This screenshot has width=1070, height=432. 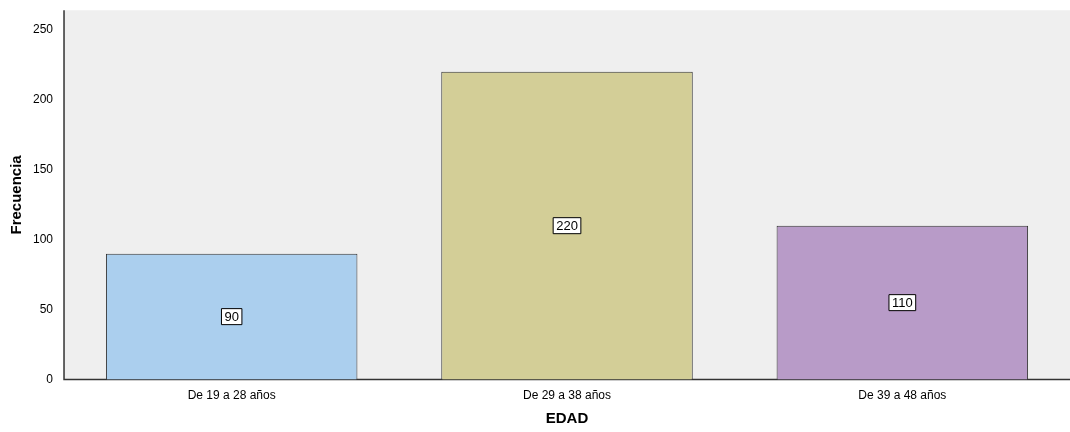 I want to click on y-tick-label: 150, so click(x=43, y=169).